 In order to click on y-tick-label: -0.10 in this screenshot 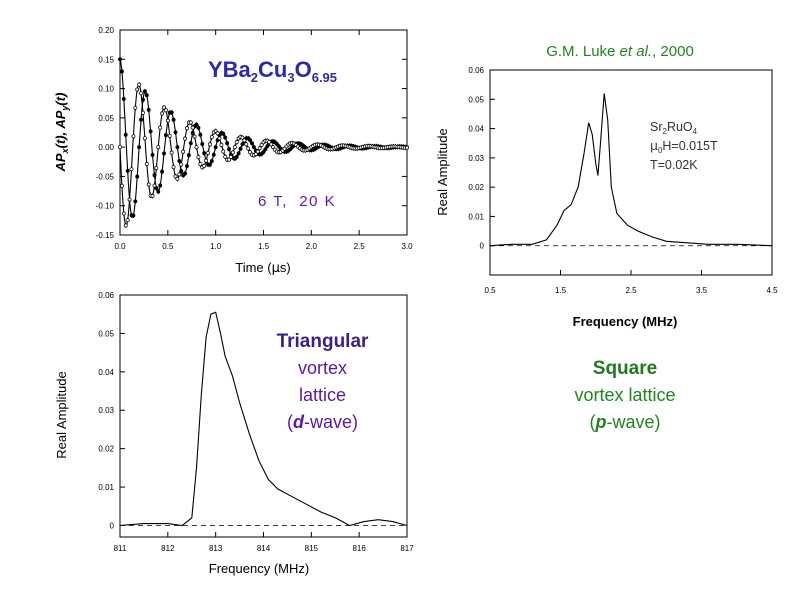, I will do `click(105, 206)`.